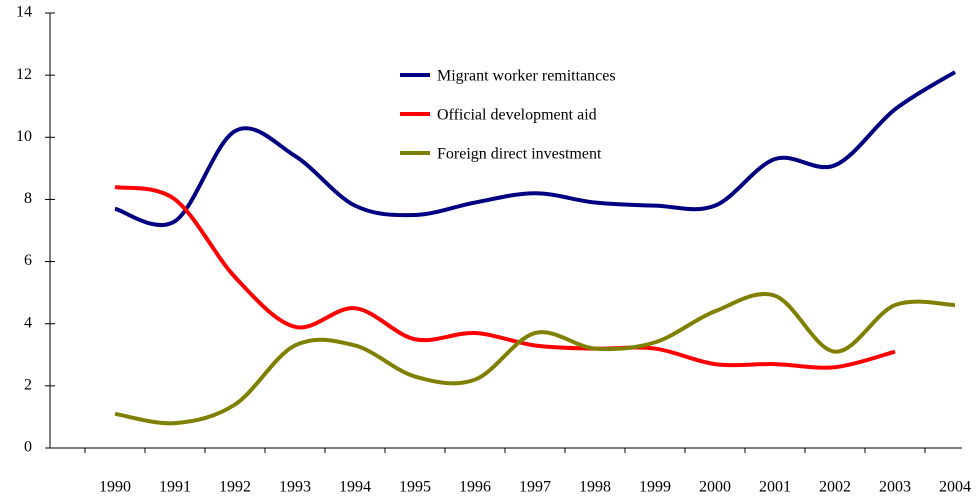 The image size is (978, 498). Describe the element at coordinates (28, 447) in the screenshot. I see `y-tick-label: 0` at that location.